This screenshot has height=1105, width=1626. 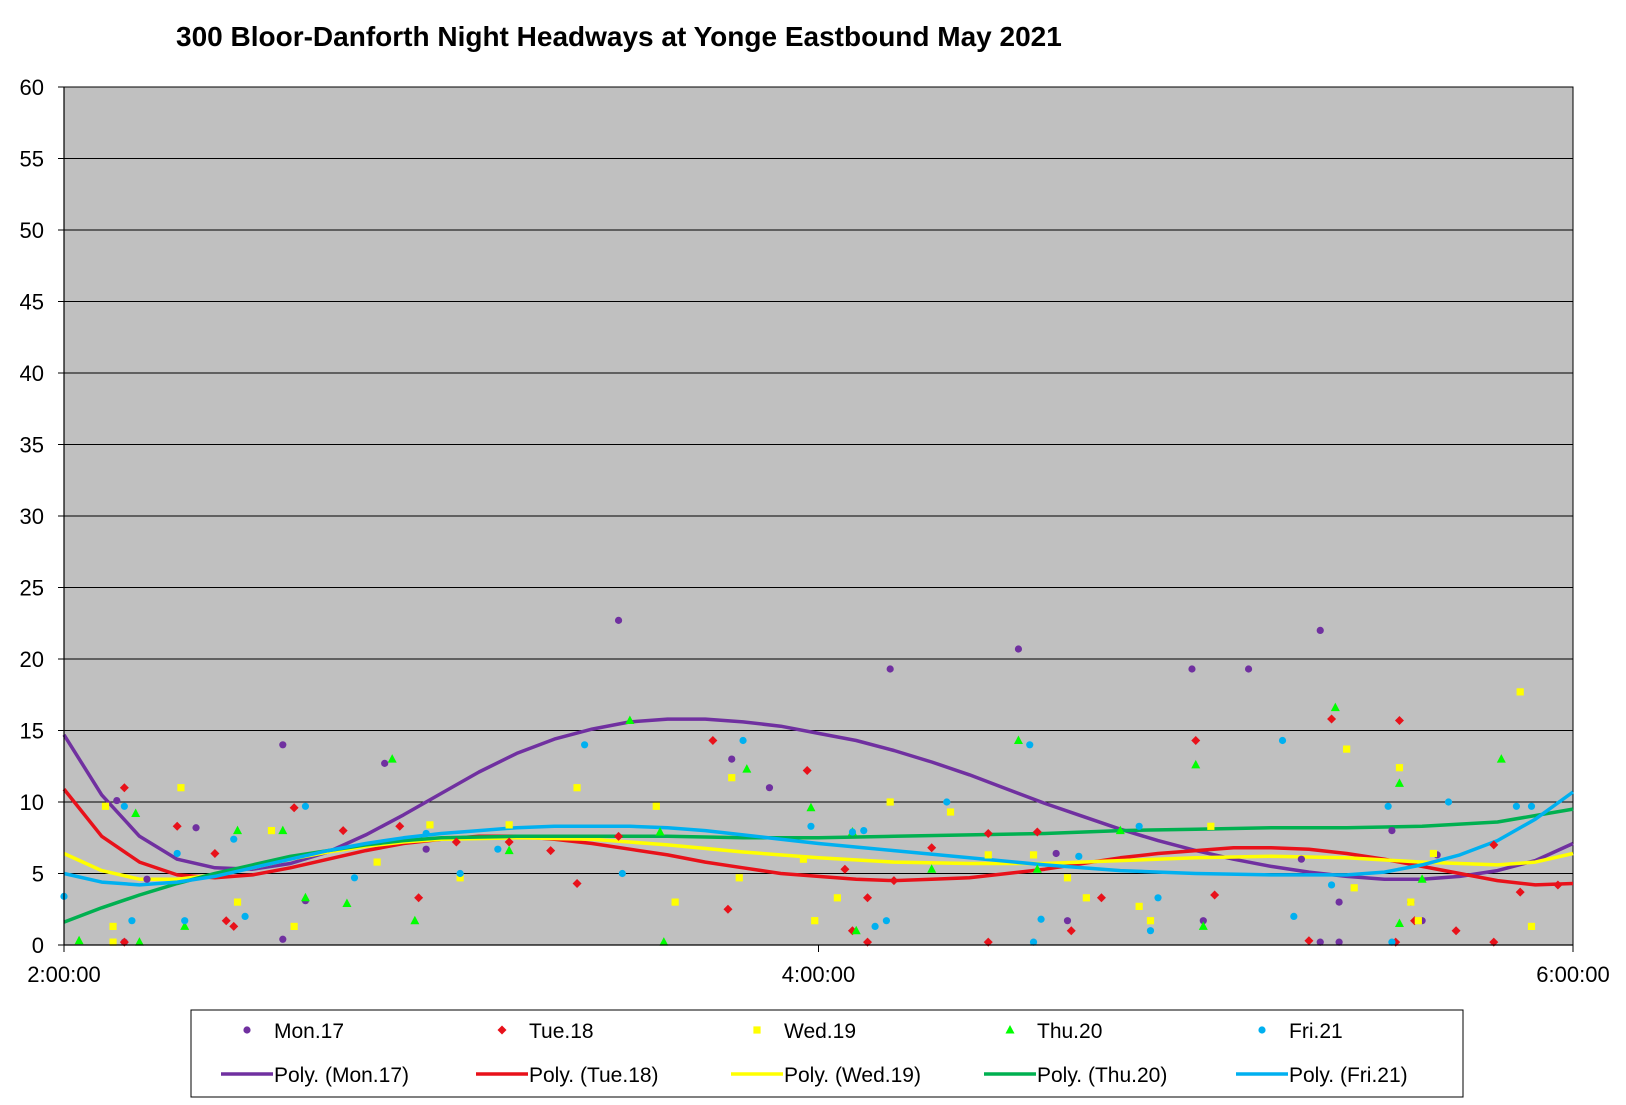 I want to click on y-tick-label: 10, so click(x=32, y=802).